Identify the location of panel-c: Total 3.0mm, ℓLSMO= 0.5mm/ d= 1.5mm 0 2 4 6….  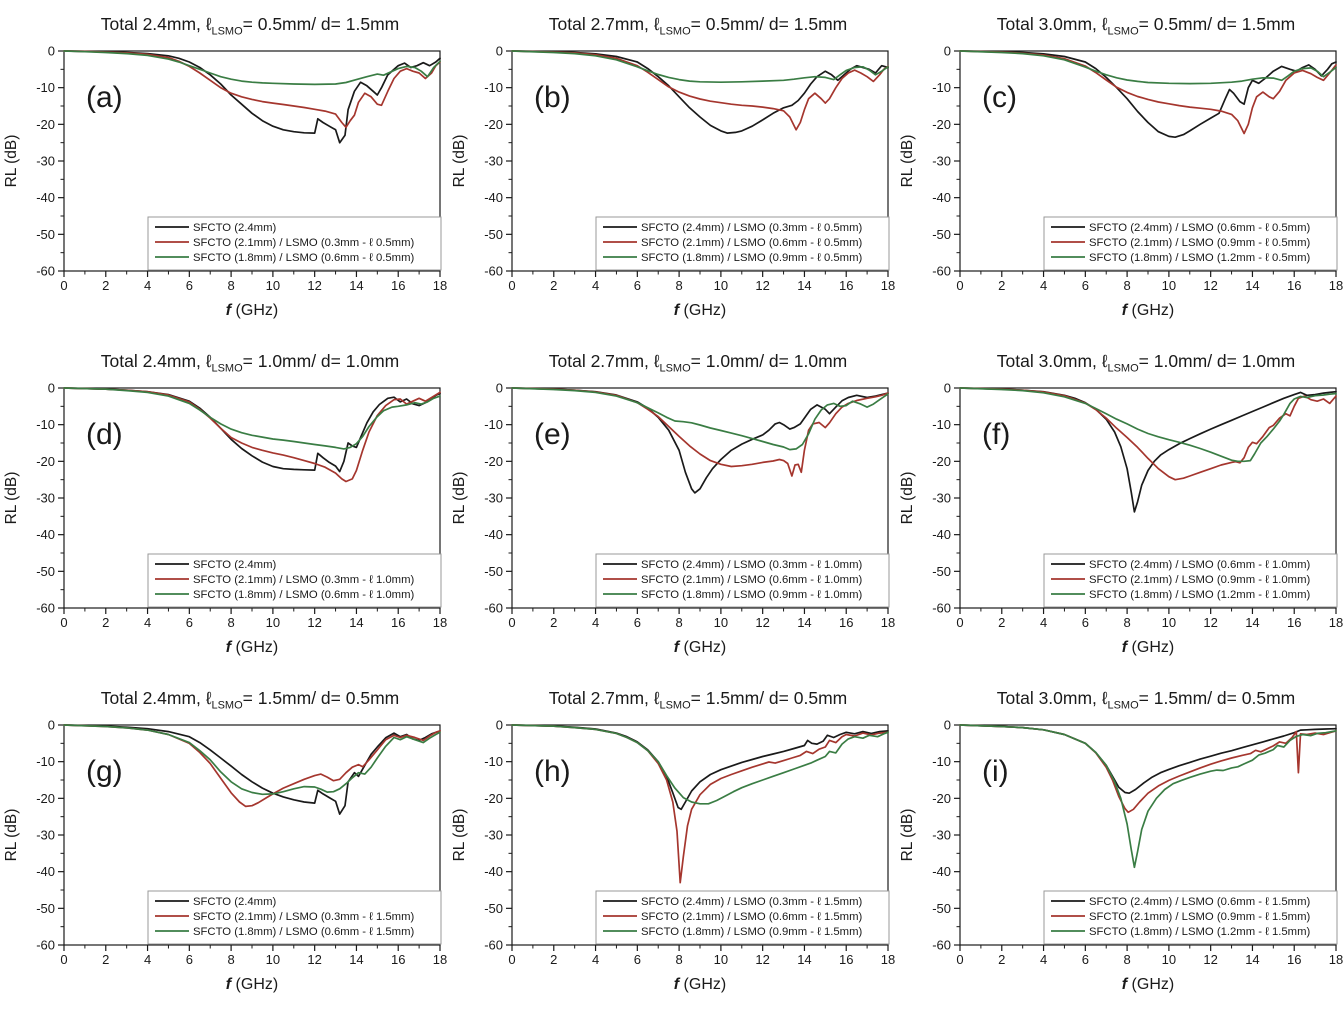
(1120, 168).